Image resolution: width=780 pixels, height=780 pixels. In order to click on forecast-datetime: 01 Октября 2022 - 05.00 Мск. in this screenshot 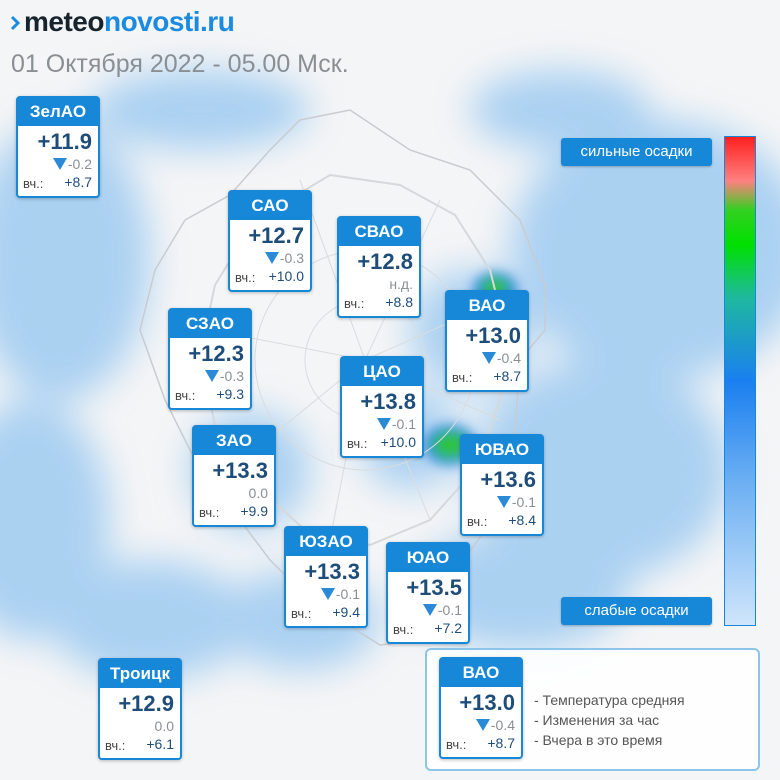, I will do `click(180, 64)`.